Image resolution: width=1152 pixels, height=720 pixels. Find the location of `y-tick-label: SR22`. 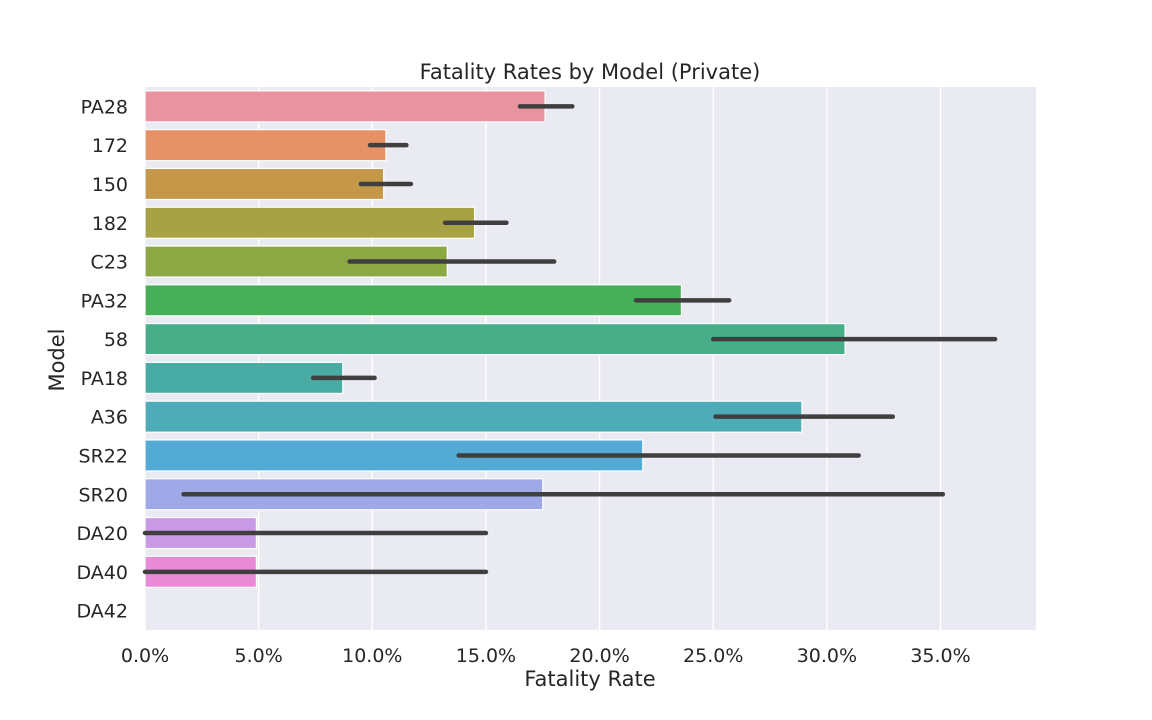

y-tick-label: SR22 is located at coordinates (103, 456).